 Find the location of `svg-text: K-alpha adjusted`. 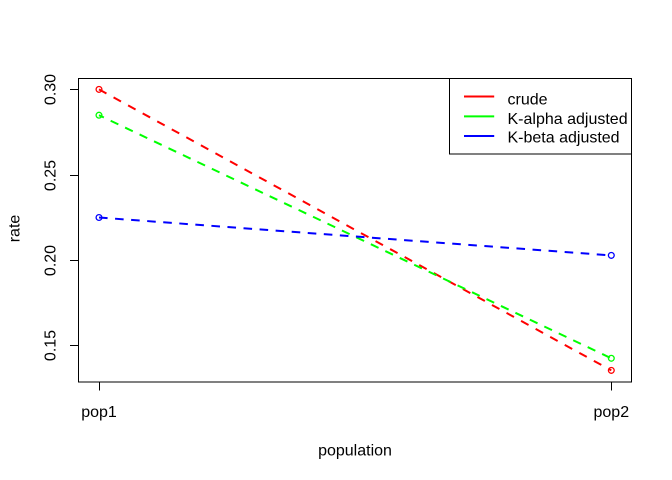

svg-text: K-alpha adjusted is located at coordinates (568, 119).